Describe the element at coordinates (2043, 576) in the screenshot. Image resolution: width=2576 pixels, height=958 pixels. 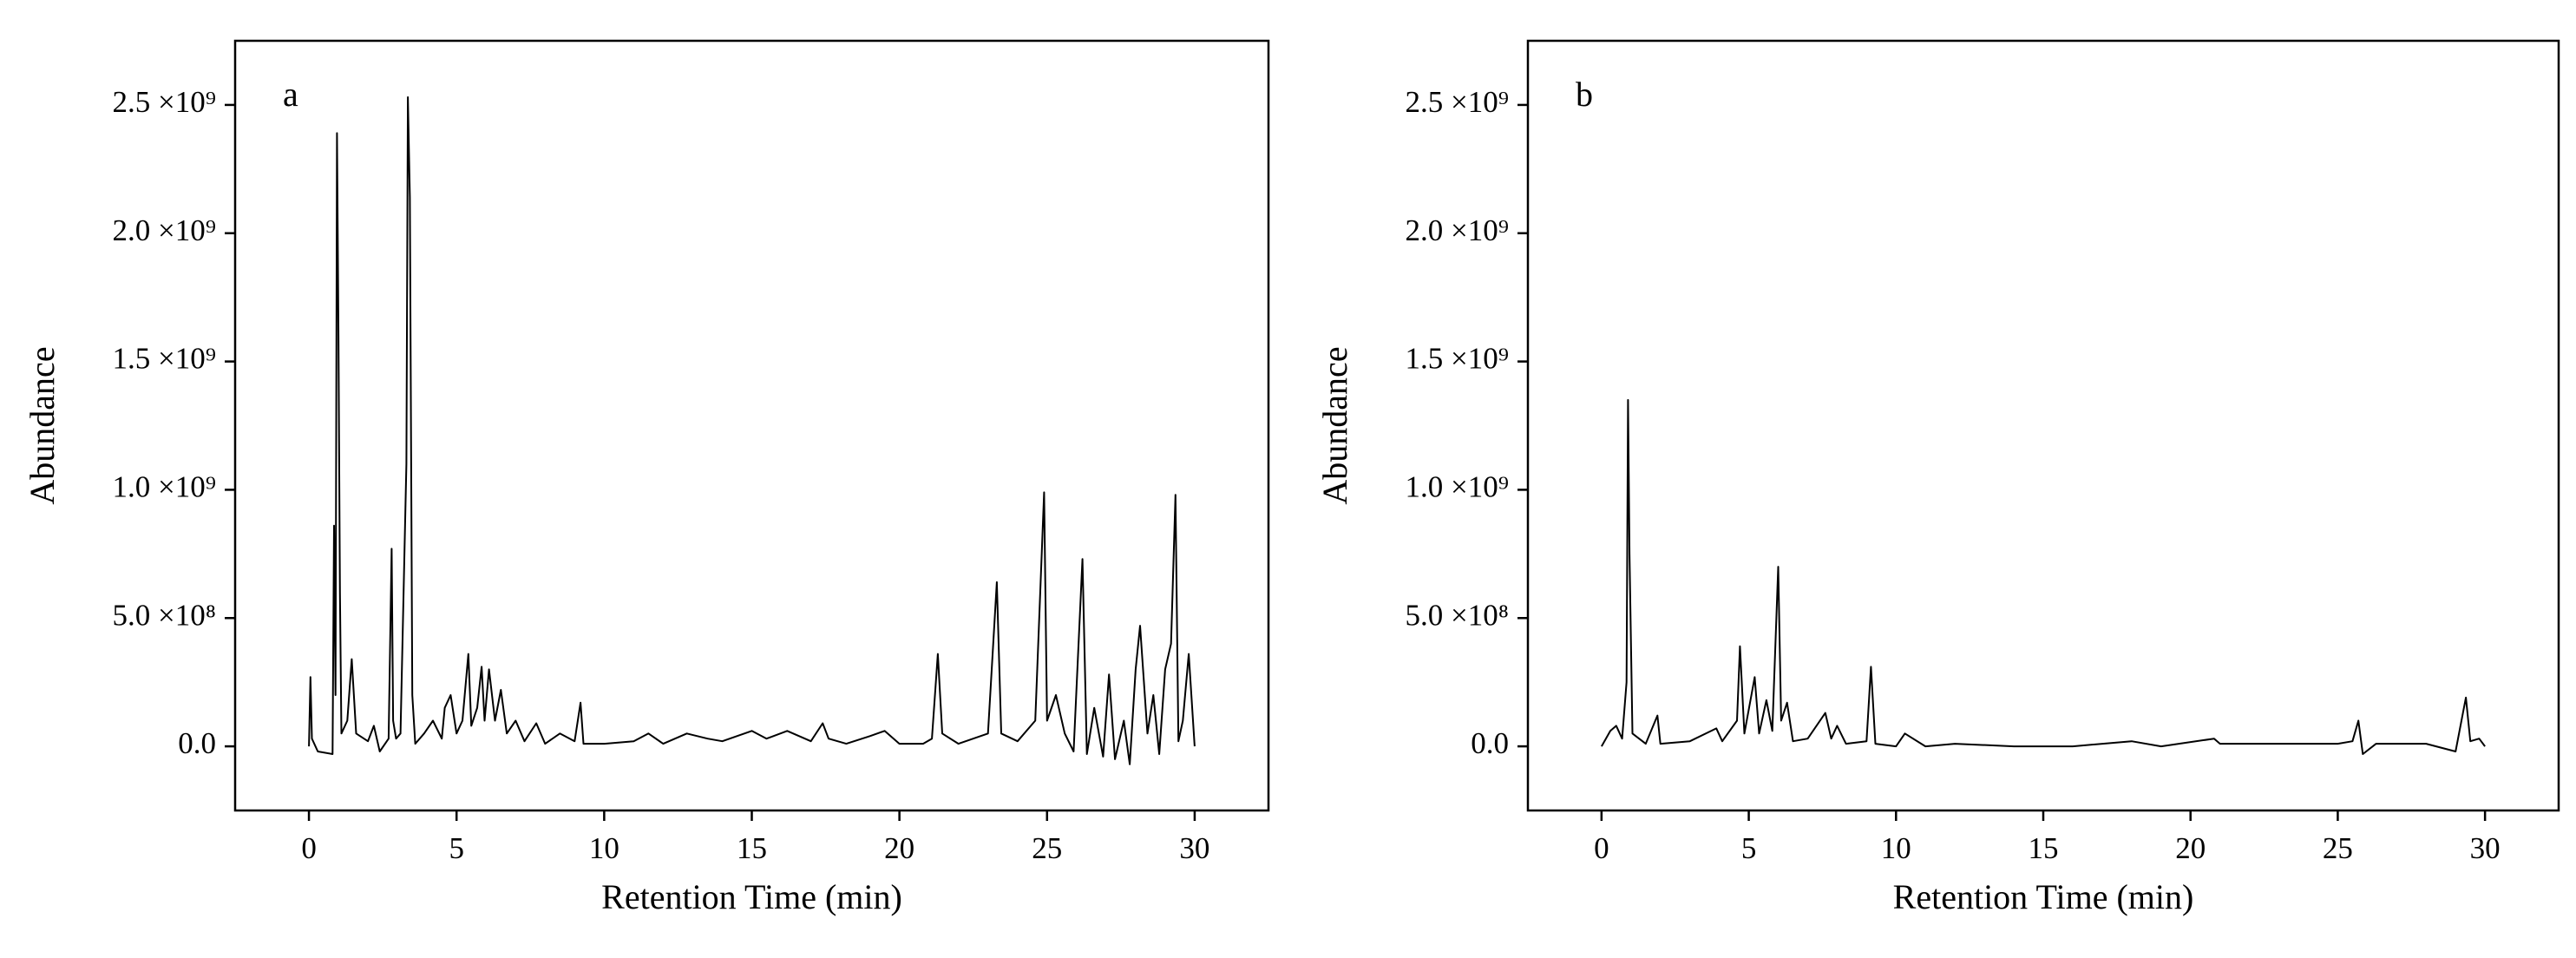
I see `chromatogram-line` at that location.